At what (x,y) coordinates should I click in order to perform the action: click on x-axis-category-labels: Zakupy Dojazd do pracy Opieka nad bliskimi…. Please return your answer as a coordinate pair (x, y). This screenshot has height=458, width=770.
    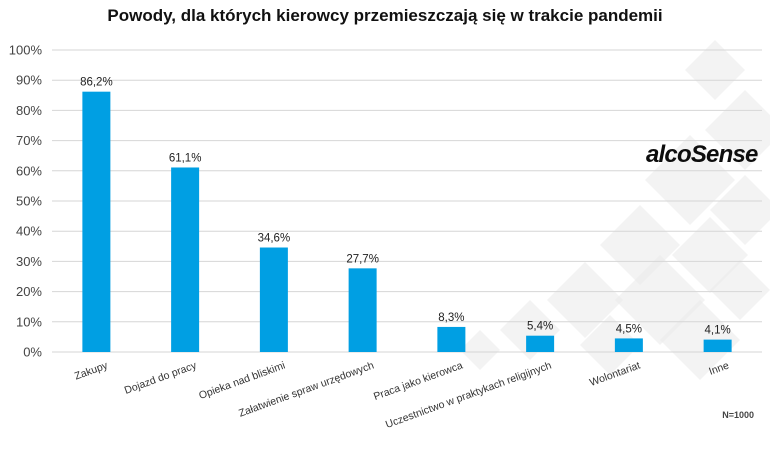
    Looking at the image, I should click on (402, 395).